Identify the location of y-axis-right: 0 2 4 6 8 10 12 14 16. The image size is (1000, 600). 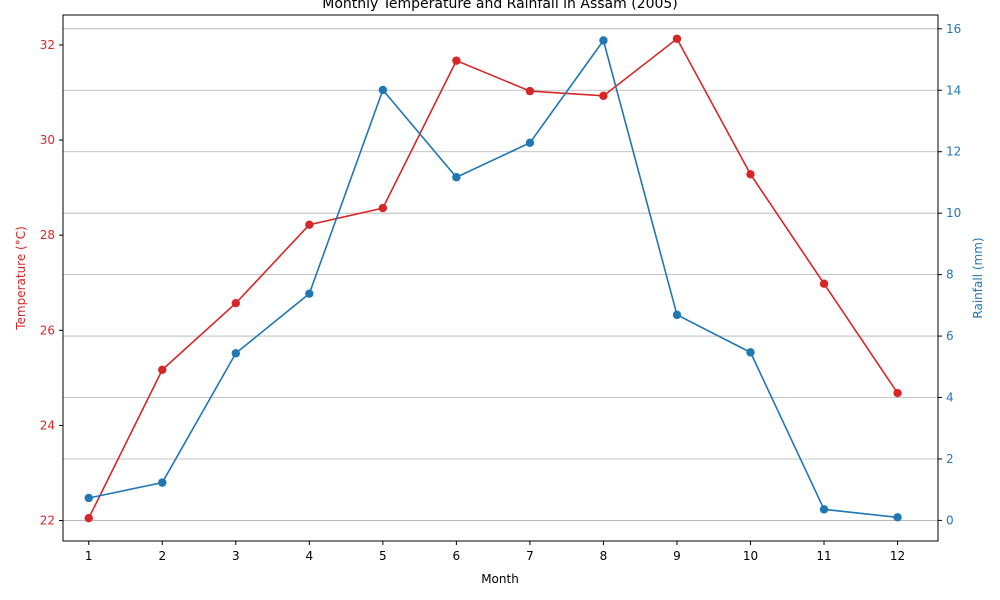
(949, 274).